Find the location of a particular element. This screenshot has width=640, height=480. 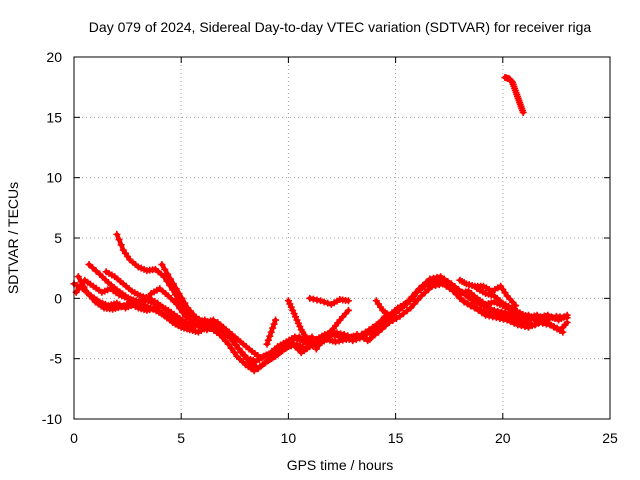

y-tick-label: -5 is located at coordinates (56, 359).